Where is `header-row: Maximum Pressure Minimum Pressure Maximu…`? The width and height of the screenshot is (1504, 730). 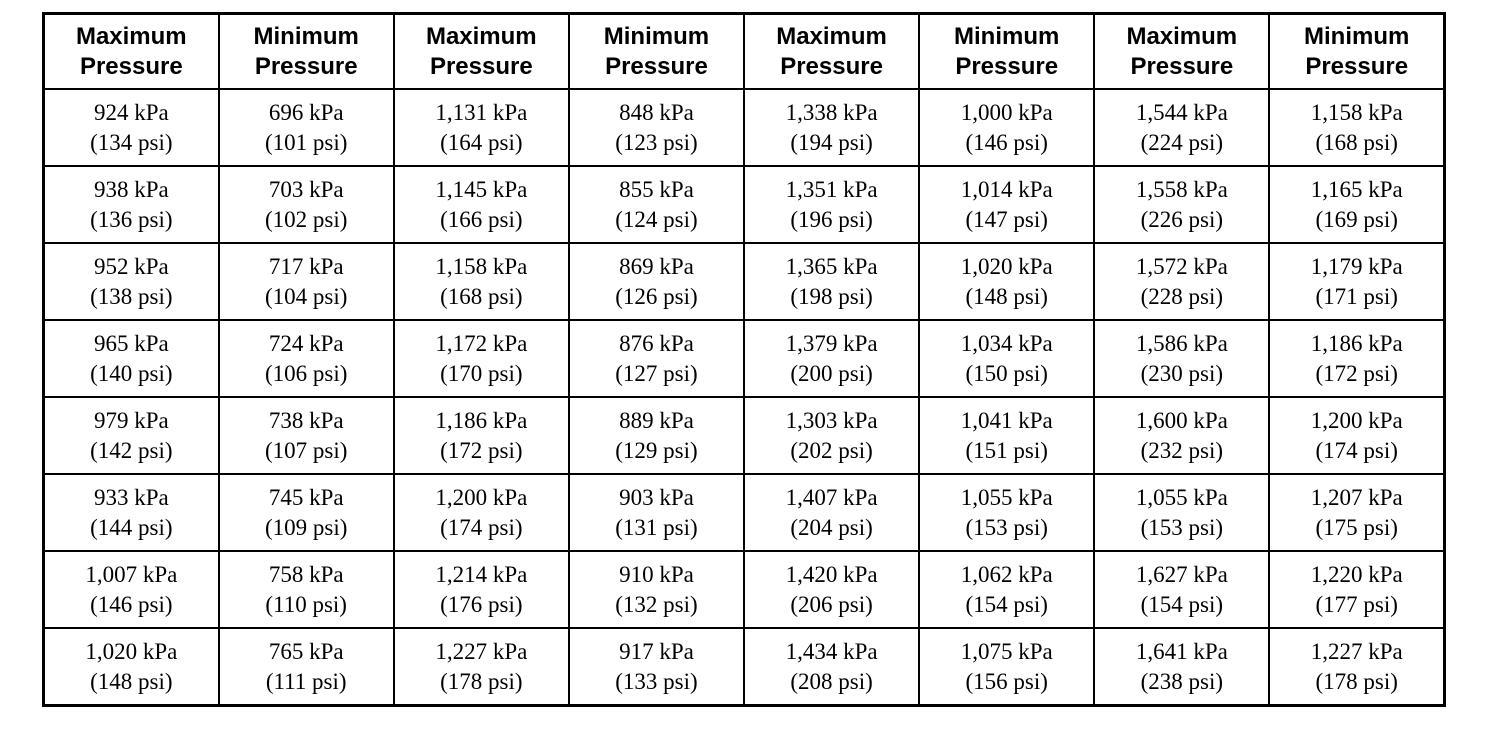
header-row: Maximum Pressure Minimum Pressure Maximu… is located at coordinates (744, 51).